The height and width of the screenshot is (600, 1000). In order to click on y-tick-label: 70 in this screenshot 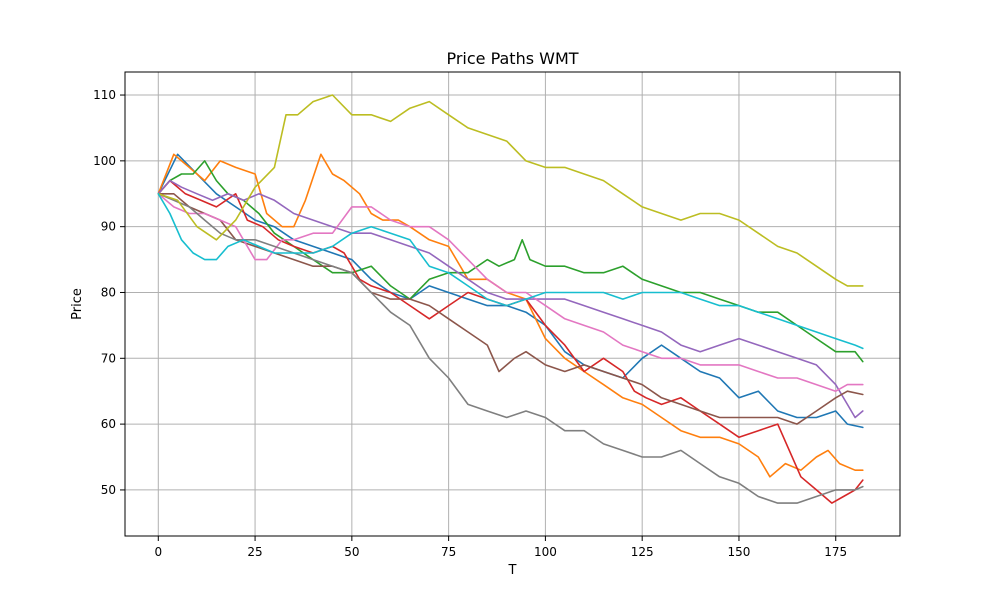, I will do `click(108, 358)`.